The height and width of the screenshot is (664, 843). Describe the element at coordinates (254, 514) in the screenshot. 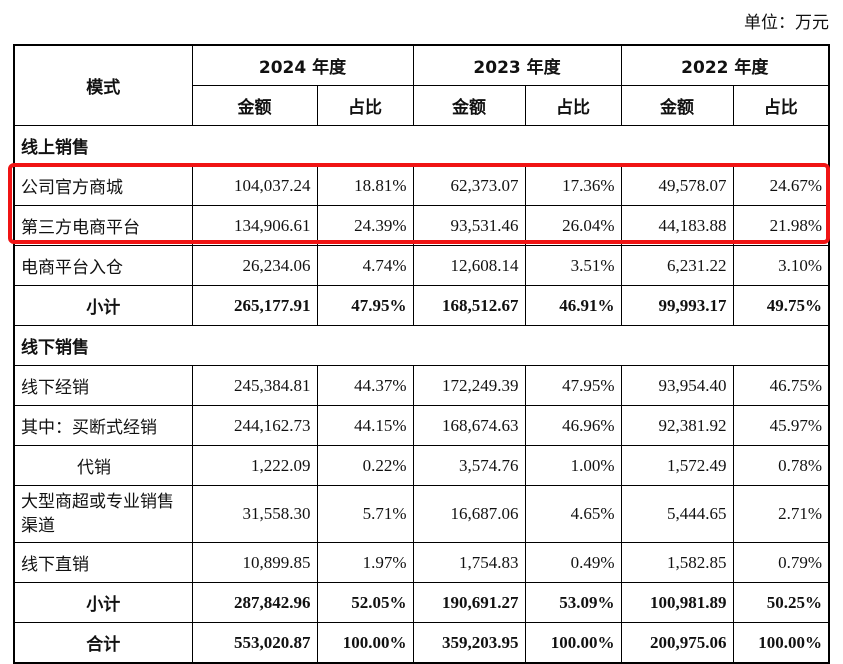

I see `cell: 31,558.30` at that location.